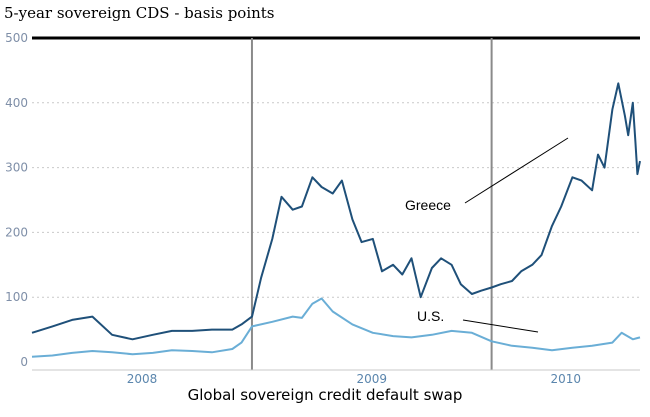 The image size is (650, 417). What do you see at coordinates (142, 379) in the screenshot?
I see `x-tick-label: 2008` at bounding box center [142, 379].